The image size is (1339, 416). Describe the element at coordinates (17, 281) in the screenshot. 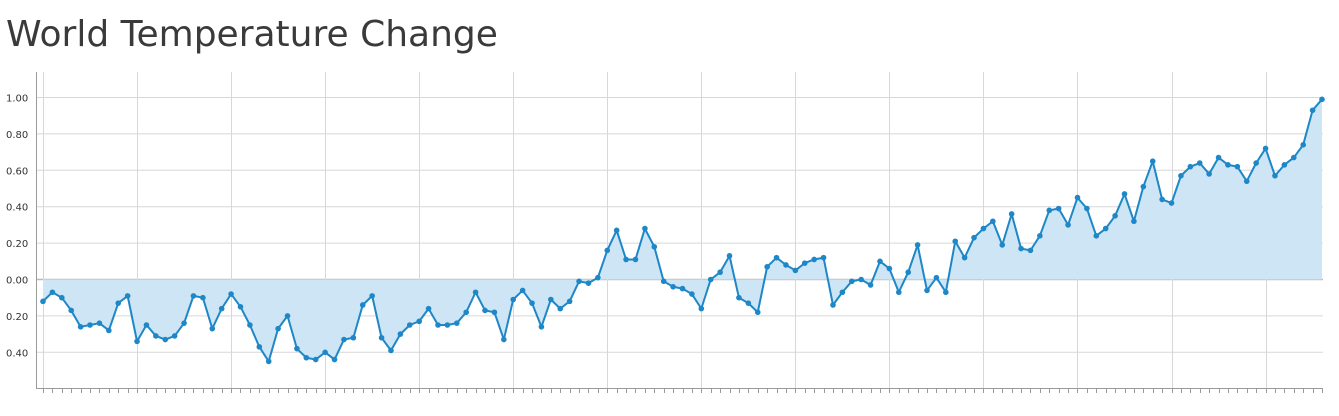

I see `y-tick-label: 0.00` at that location.